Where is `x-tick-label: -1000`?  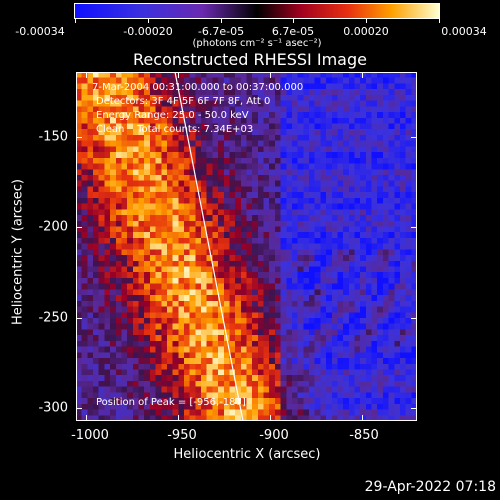 x-tick-label: -1000 is located at coordinates (90, 435).